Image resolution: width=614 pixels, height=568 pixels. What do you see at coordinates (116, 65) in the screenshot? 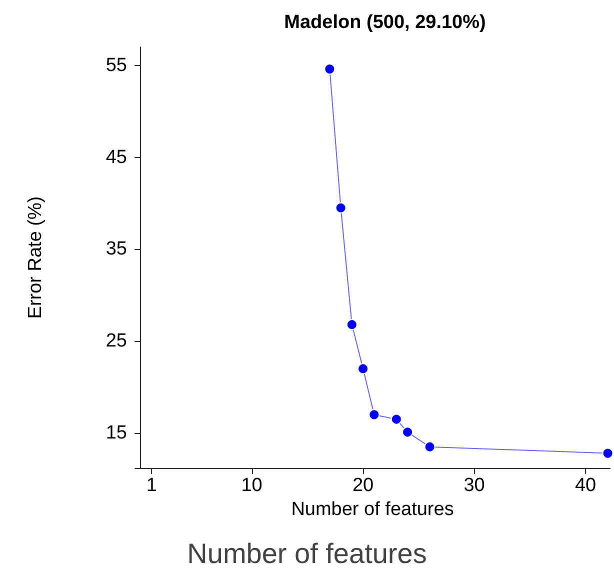
I see `y-tick-label: 55` at bounding box center [116, 65].